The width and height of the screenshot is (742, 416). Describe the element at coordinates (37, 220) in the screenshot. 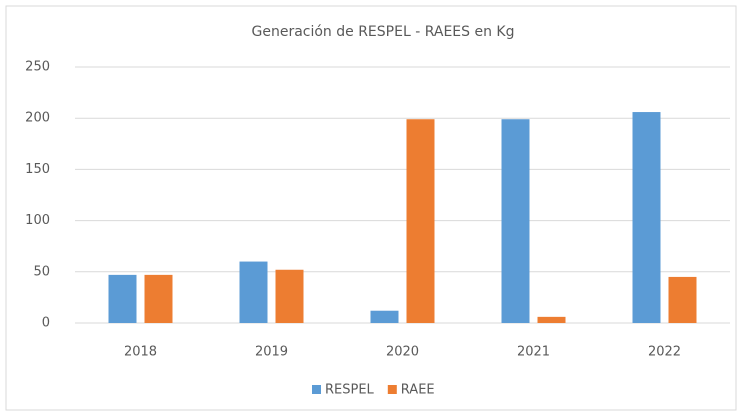

I see `y-tick-label: 100` at that location.